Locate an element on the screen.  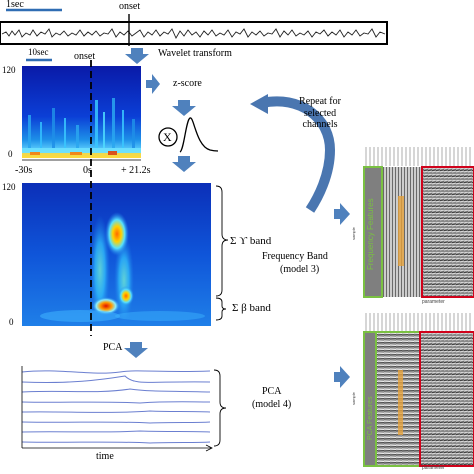
big-spec-ytop: 120 is located at coordinates (9, 187).